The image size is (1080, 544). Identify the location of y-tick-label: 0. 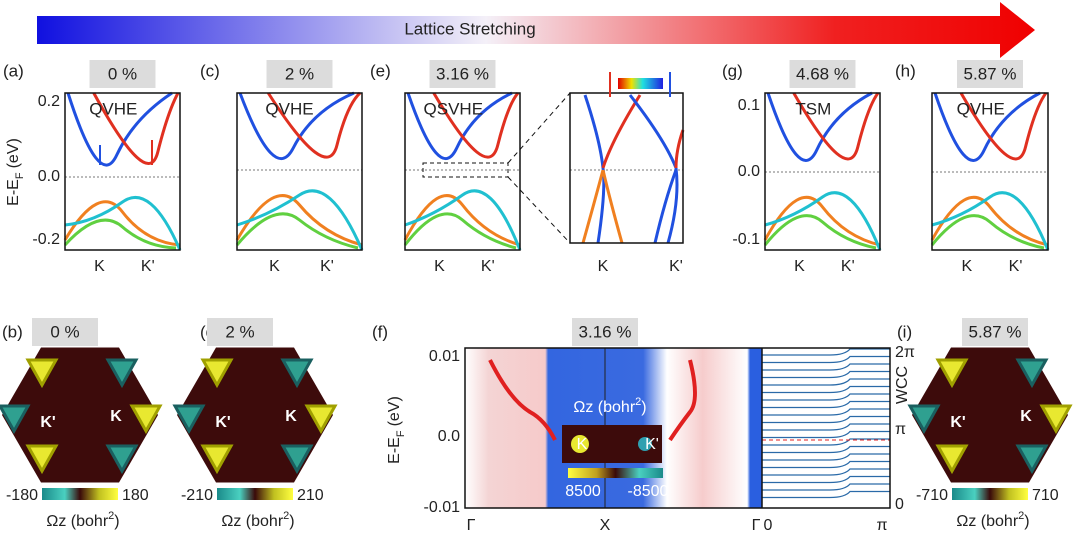
(899, 504).